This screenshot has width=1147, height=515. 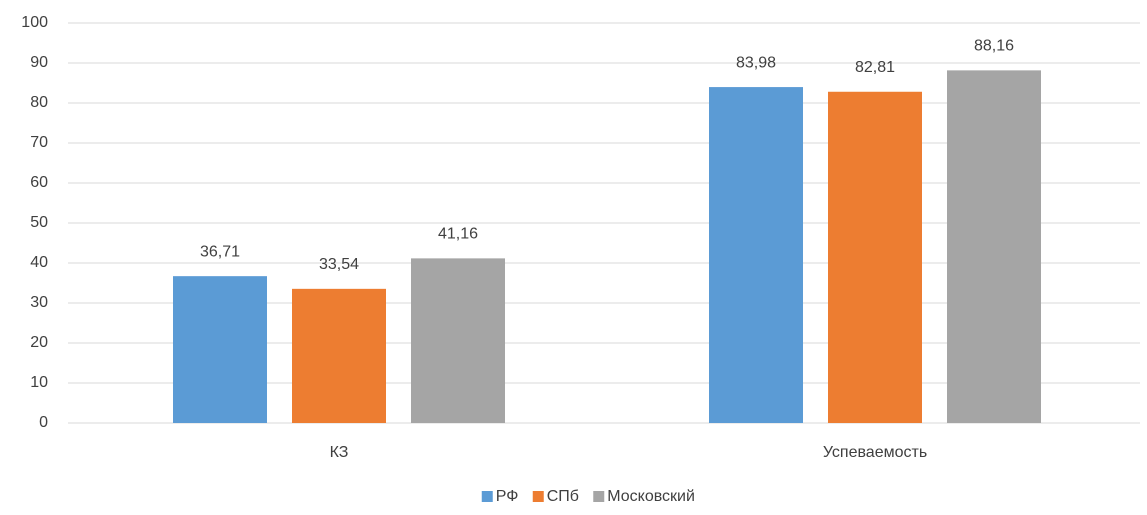 I want to click on legend-label: РФ, so click(x=507, y=496).